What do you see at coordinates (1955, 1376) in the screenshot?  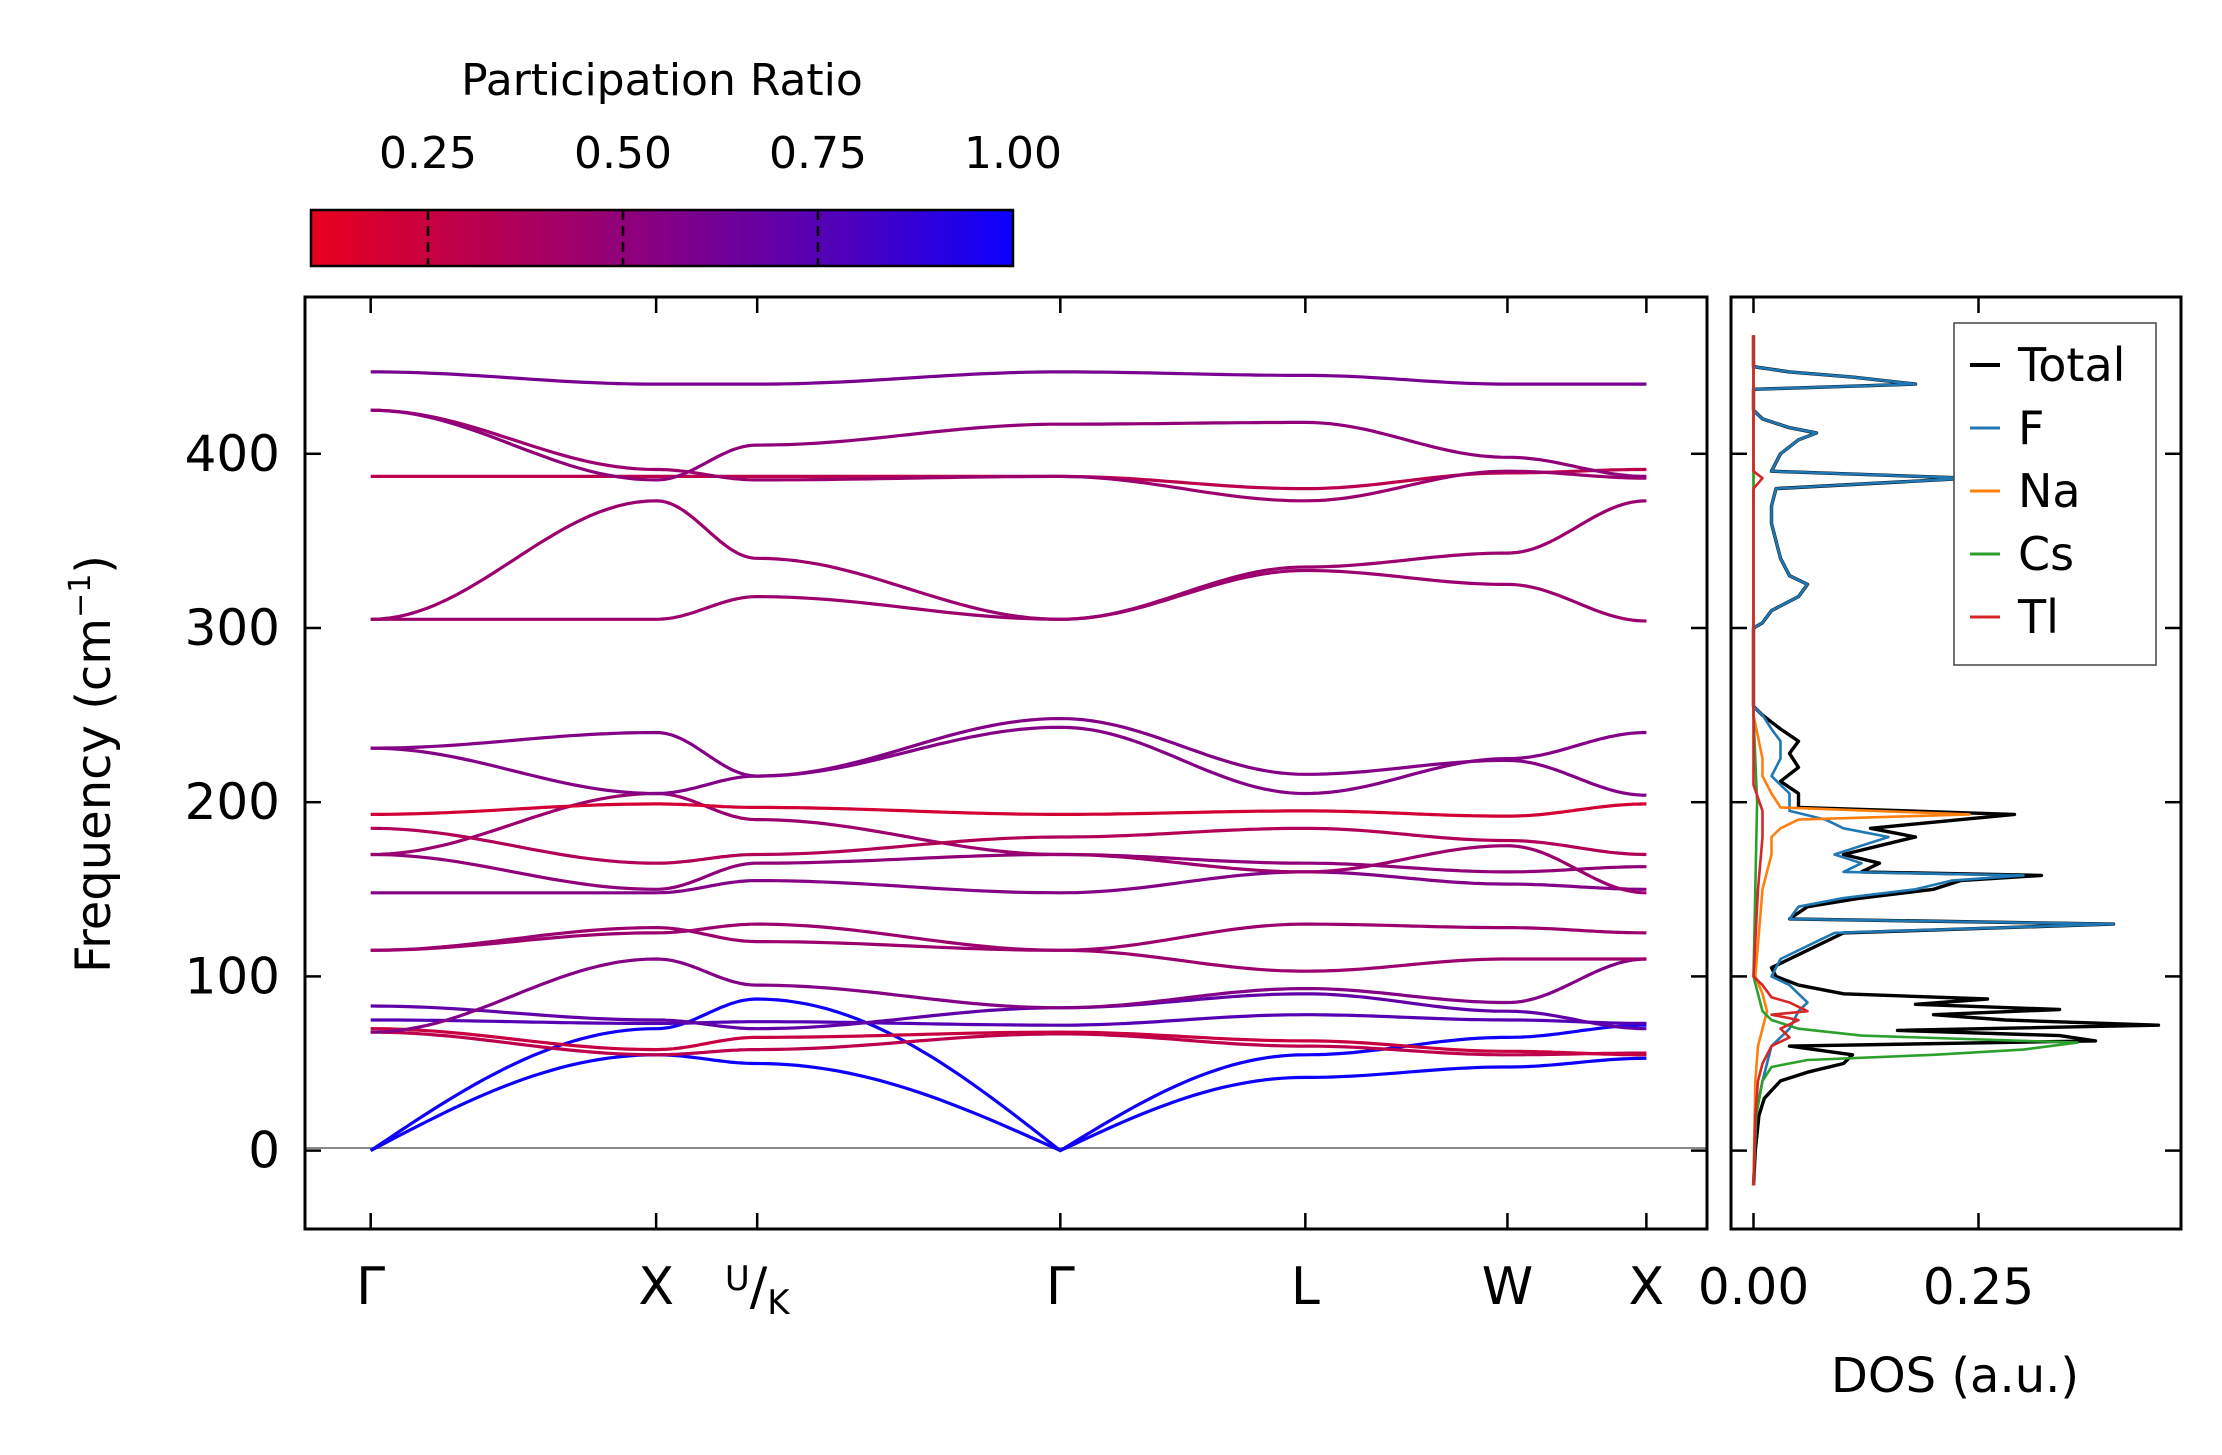 I see `dos-x-axis-label: DOS (a.u.)` at bounding box center [1955, 1376].